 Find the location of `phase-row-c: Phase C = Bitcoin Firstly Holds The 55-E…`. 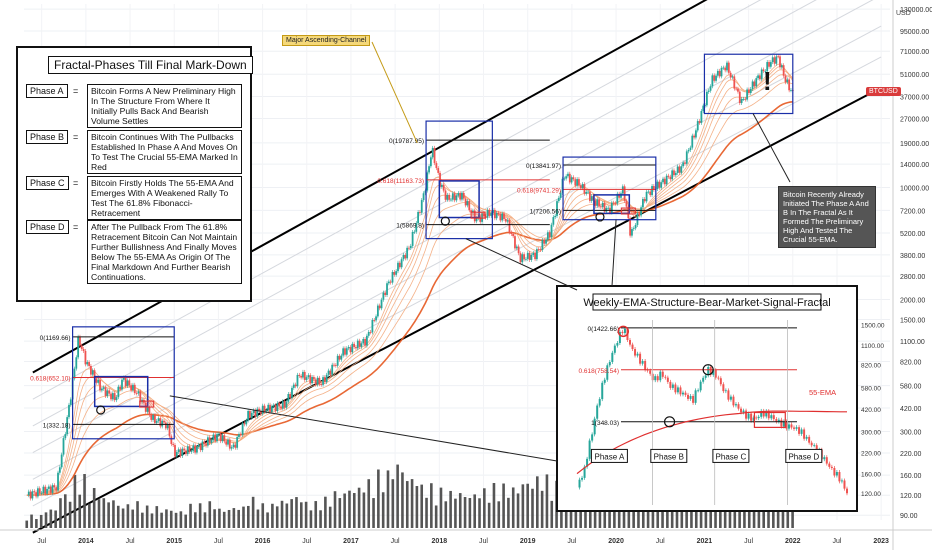

phase-row-c: Phase C = Bitcoin Firstly Holds The 55-E… is located at coordinates (134, 198).